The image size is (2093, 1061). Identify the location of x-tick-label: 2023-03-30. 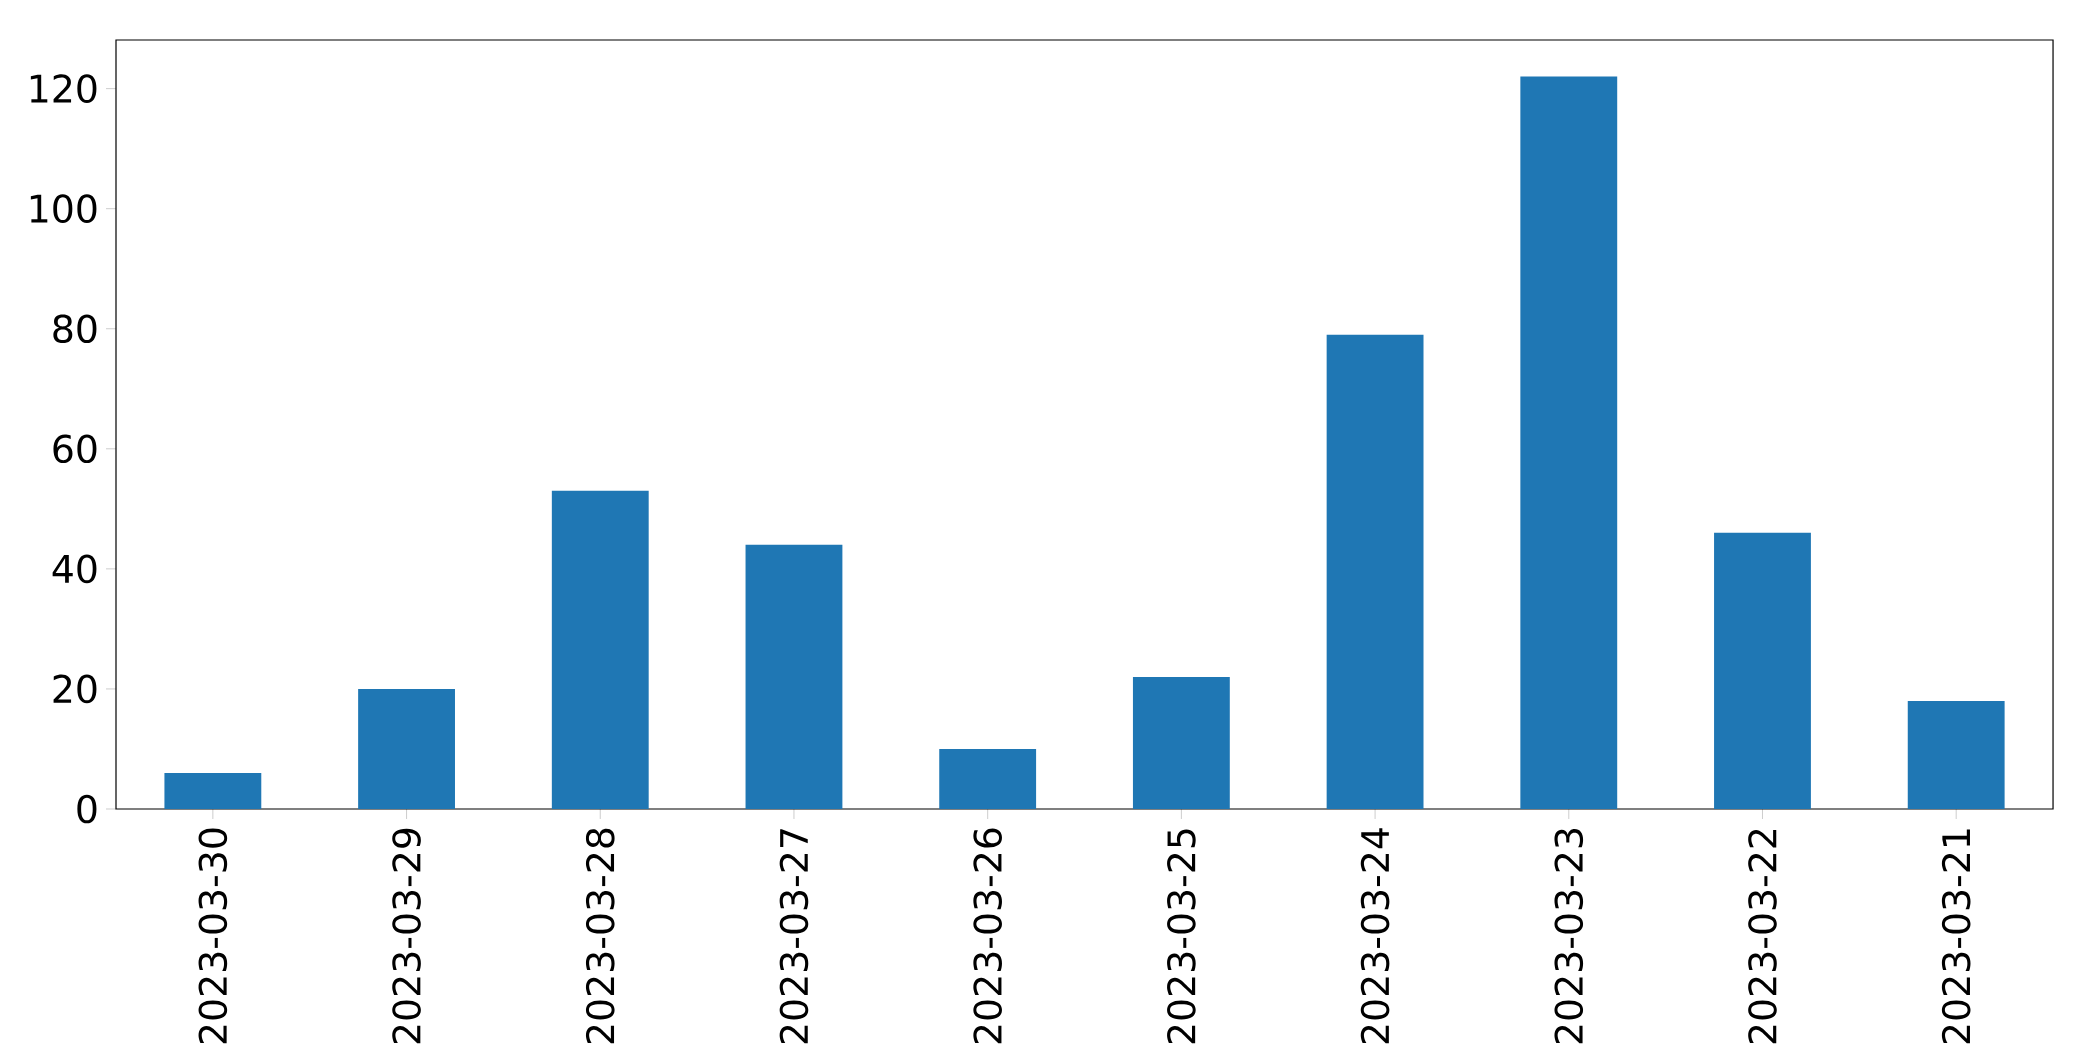
(213, 936).